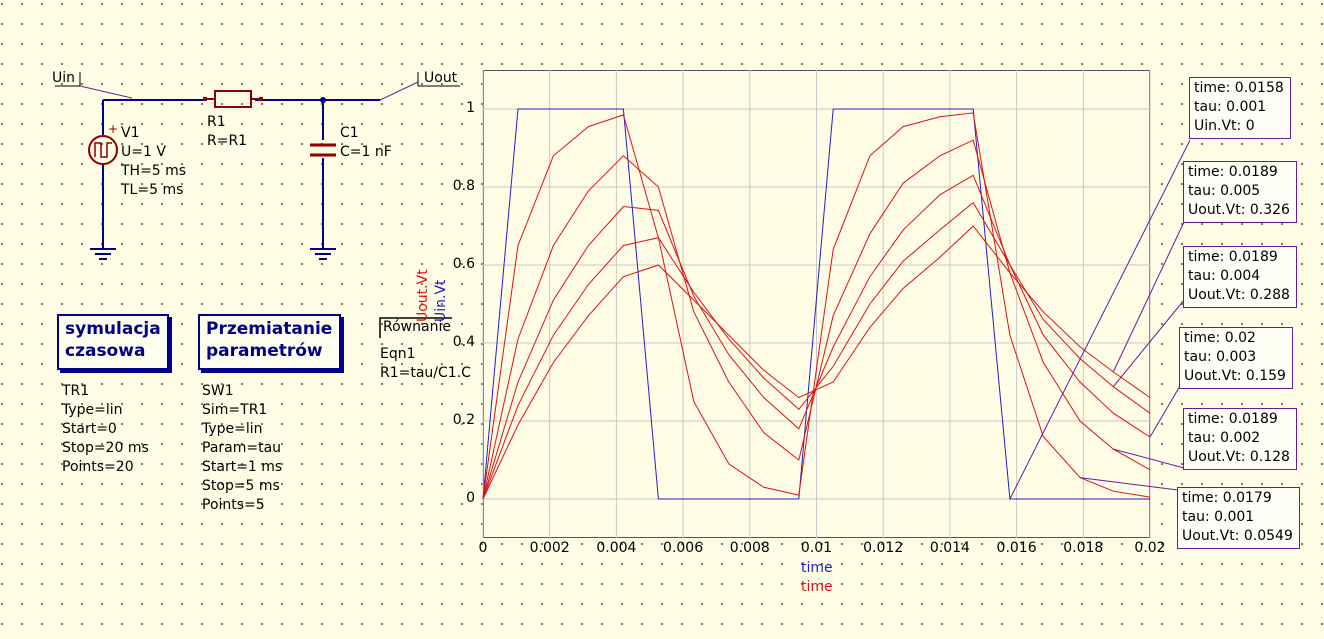  I want to click on x-tick-label: 0.002, so click(549, 548).